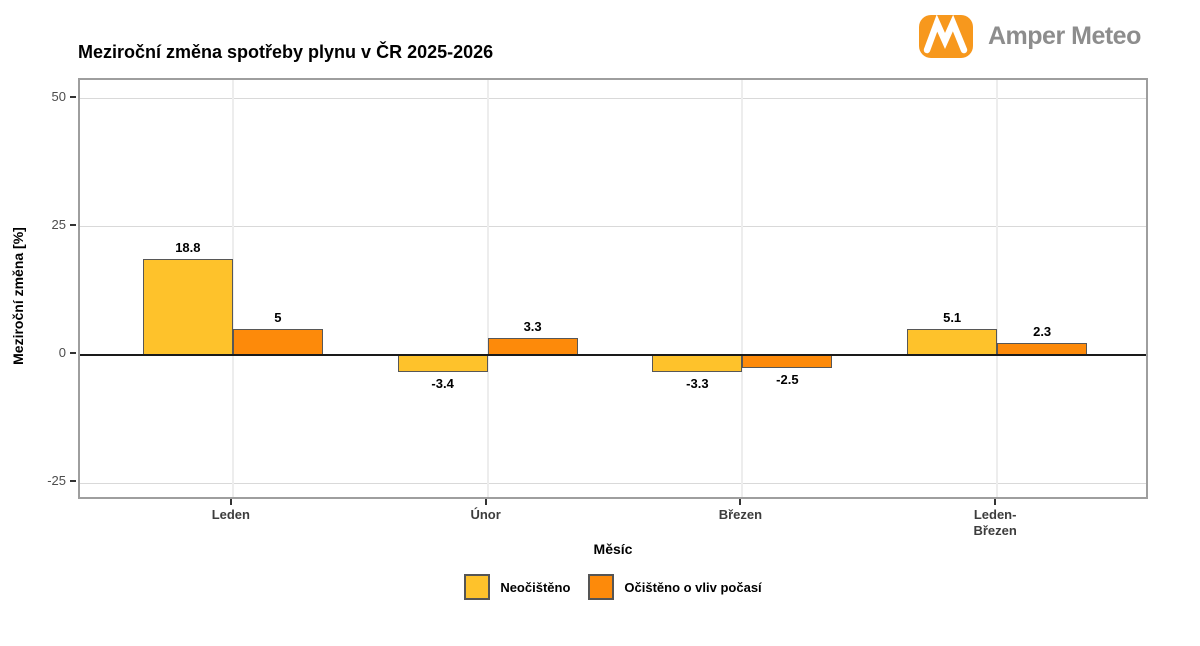 The width and height of the screenshot is (1200, 646). I want to click on legend-label: Neočištěno, so click(535, 587).